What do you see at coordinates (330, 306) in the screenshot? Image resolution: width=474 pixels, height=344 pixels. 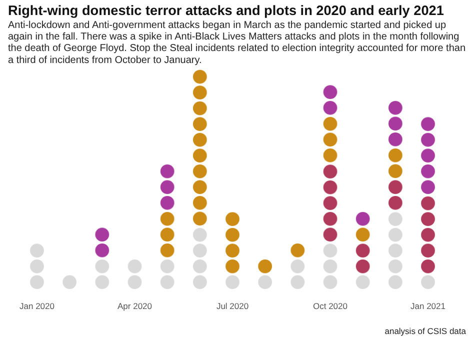 I see `x-tick-label: Oct 2020` at bounding box center [330, 306].